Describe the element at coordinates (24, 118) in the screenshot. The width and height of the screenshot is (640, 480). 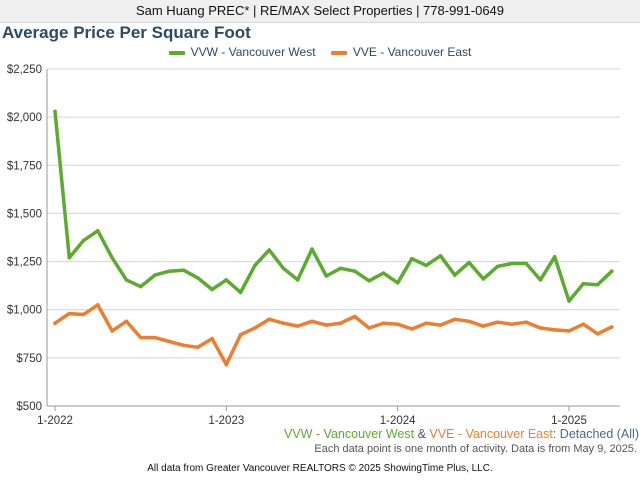
I see `y-tick-label: $2,000` at that location.